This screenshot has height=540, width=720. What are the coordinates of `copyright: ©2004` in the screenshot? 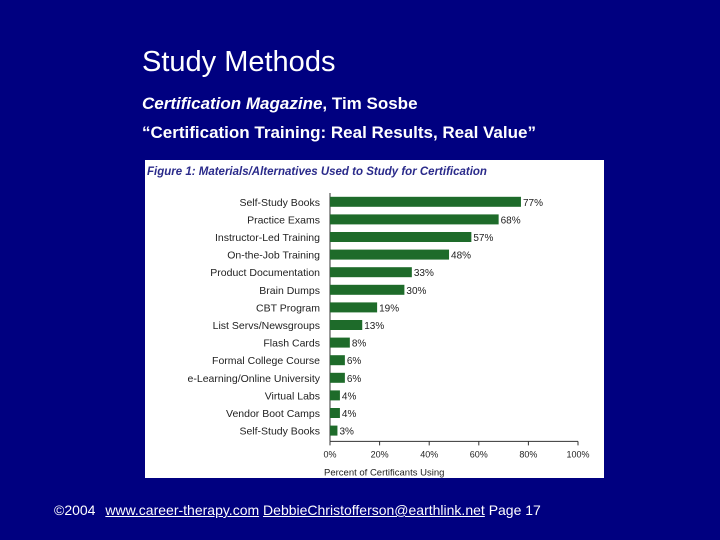 It's located at (75, 510).